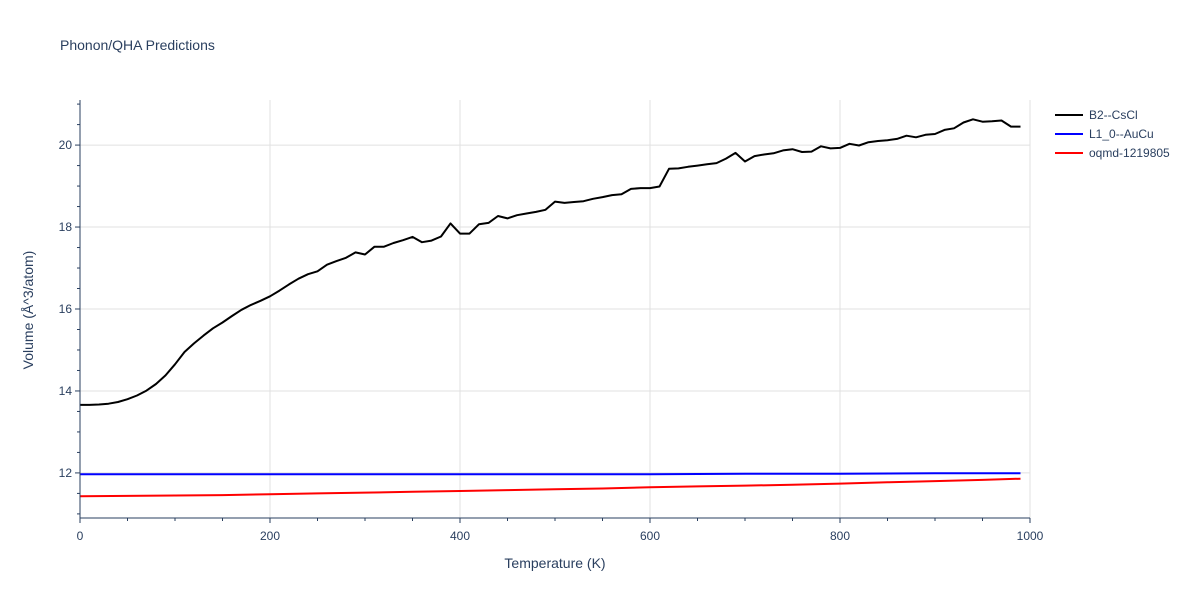 This screenshot has width=1200, height=600. I want to click on y-axis-title: Volume (Å^3/atom), so click(28, 310).